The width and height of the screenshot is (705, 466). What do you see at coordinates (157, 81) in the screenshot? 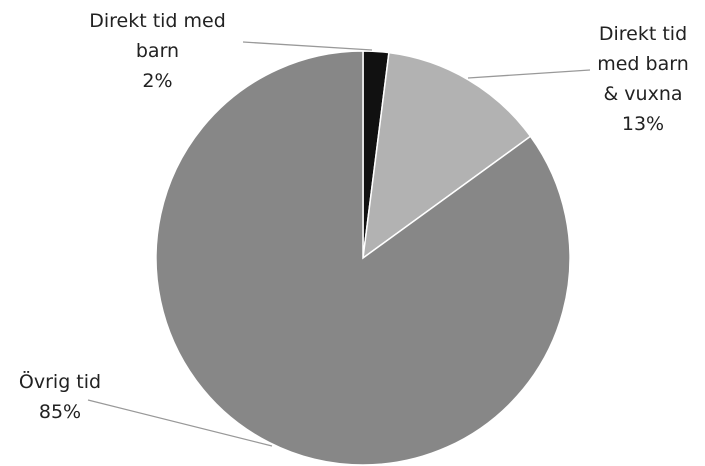
I see `value-label: 2%` at bounding box center [157, 81].